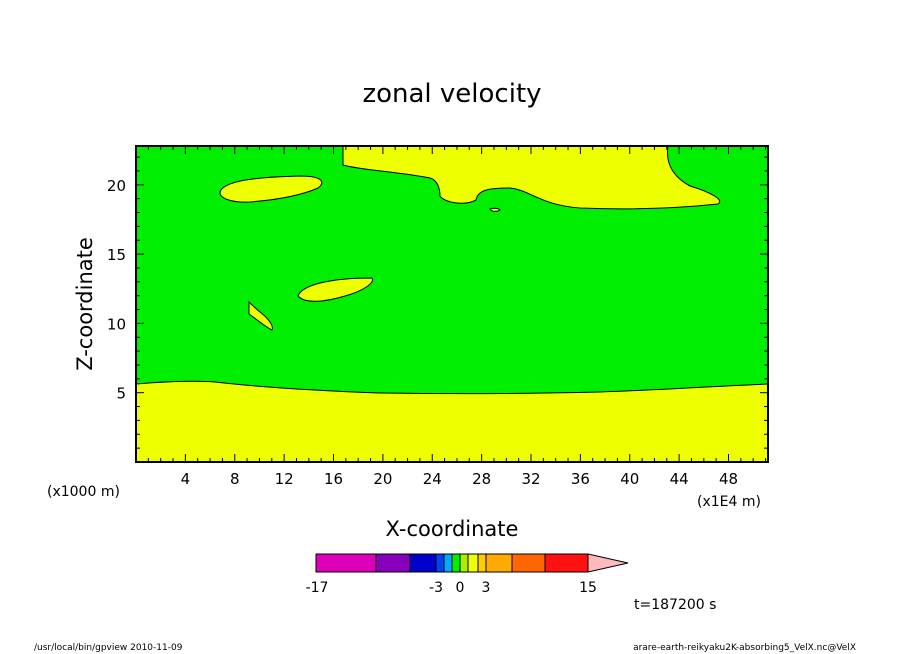 Image resolution: width=904 pixels, height=654 pixels. I want to click on x-tick-label: 36, so click(580, 479).